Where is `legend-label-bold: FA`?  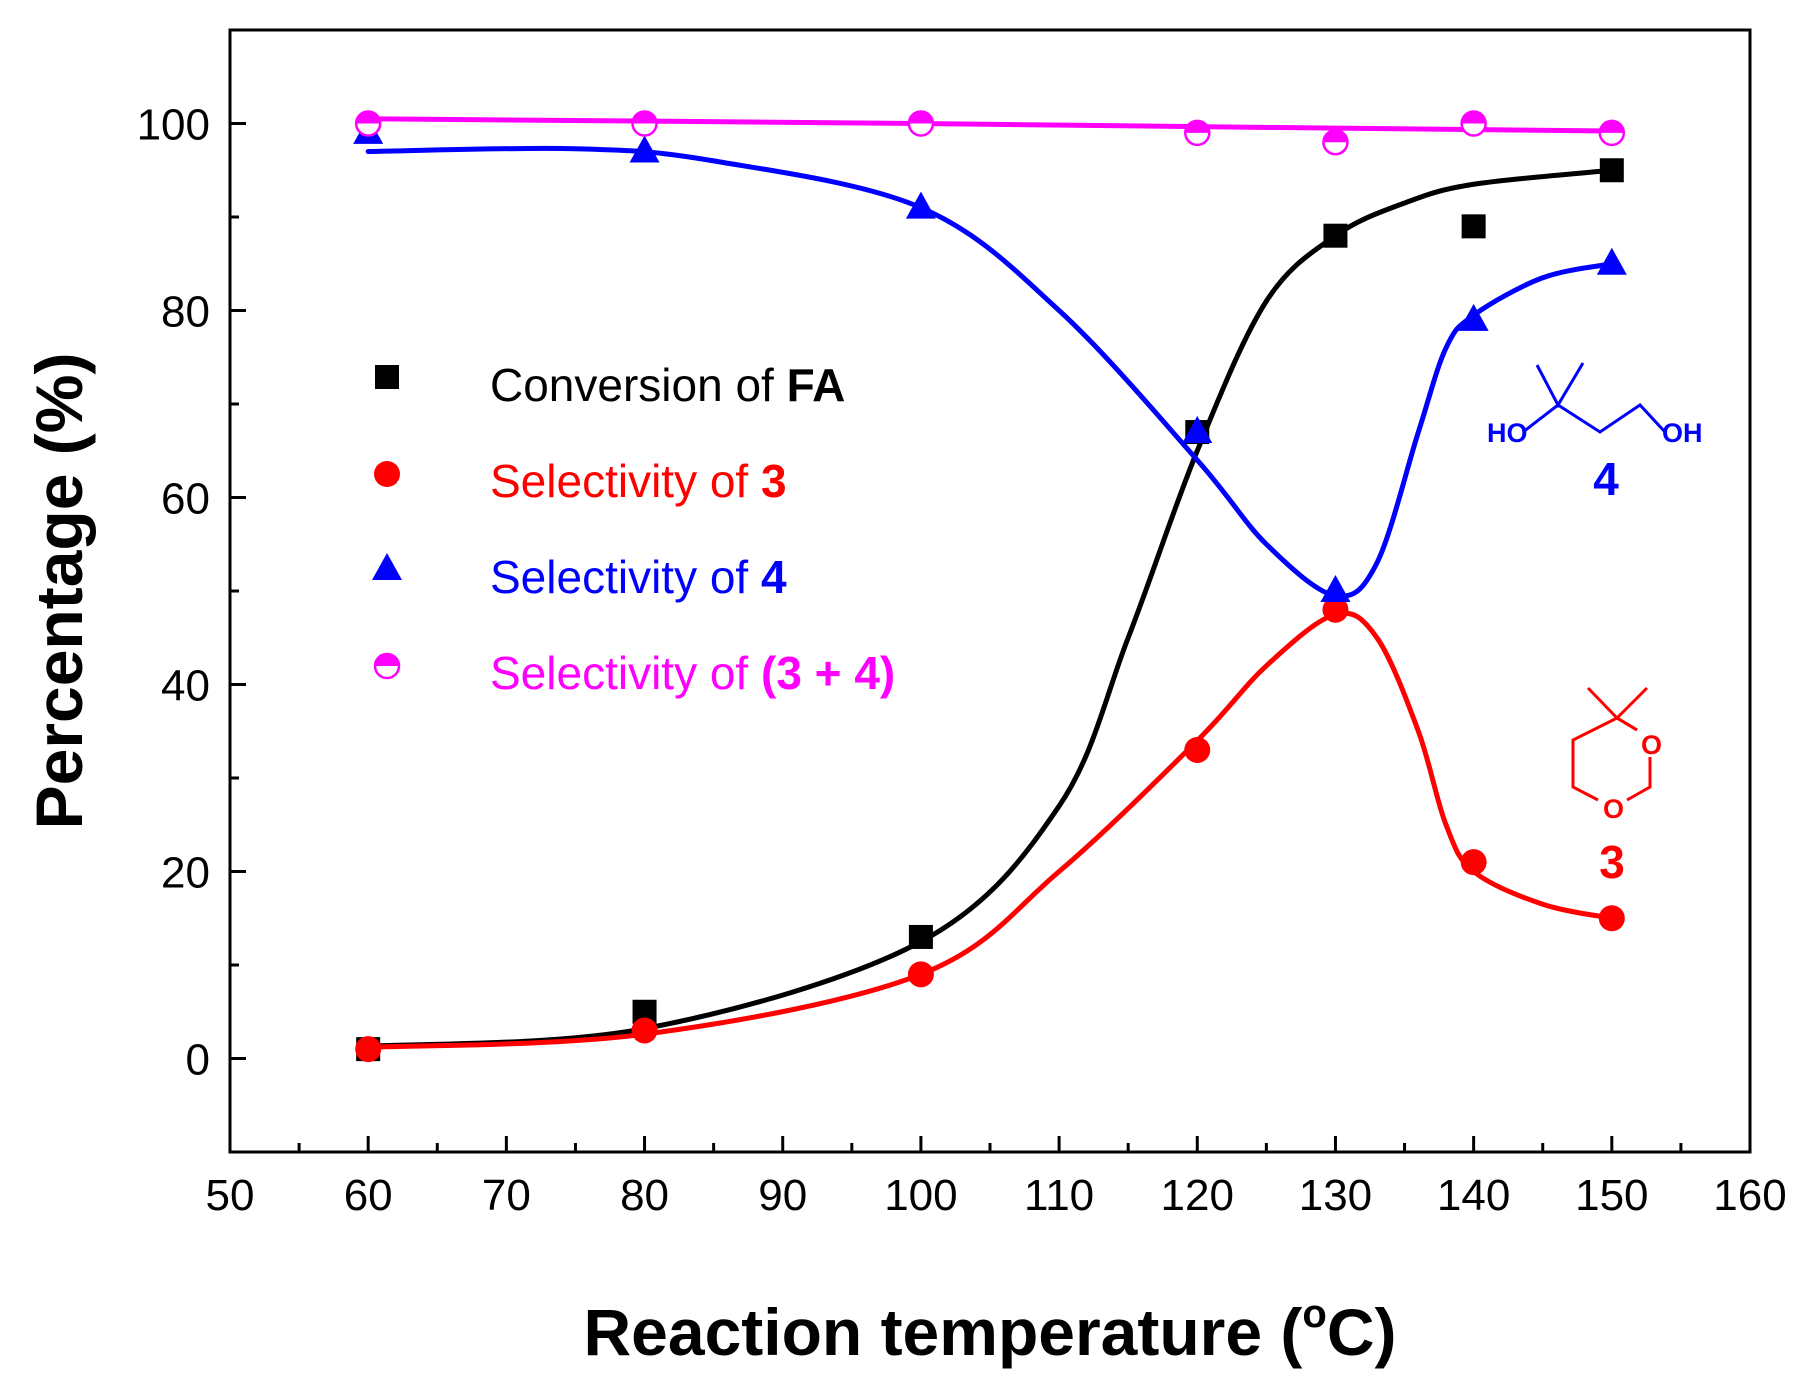
legend-label-bold: FA is located at coordinates (816, 385).